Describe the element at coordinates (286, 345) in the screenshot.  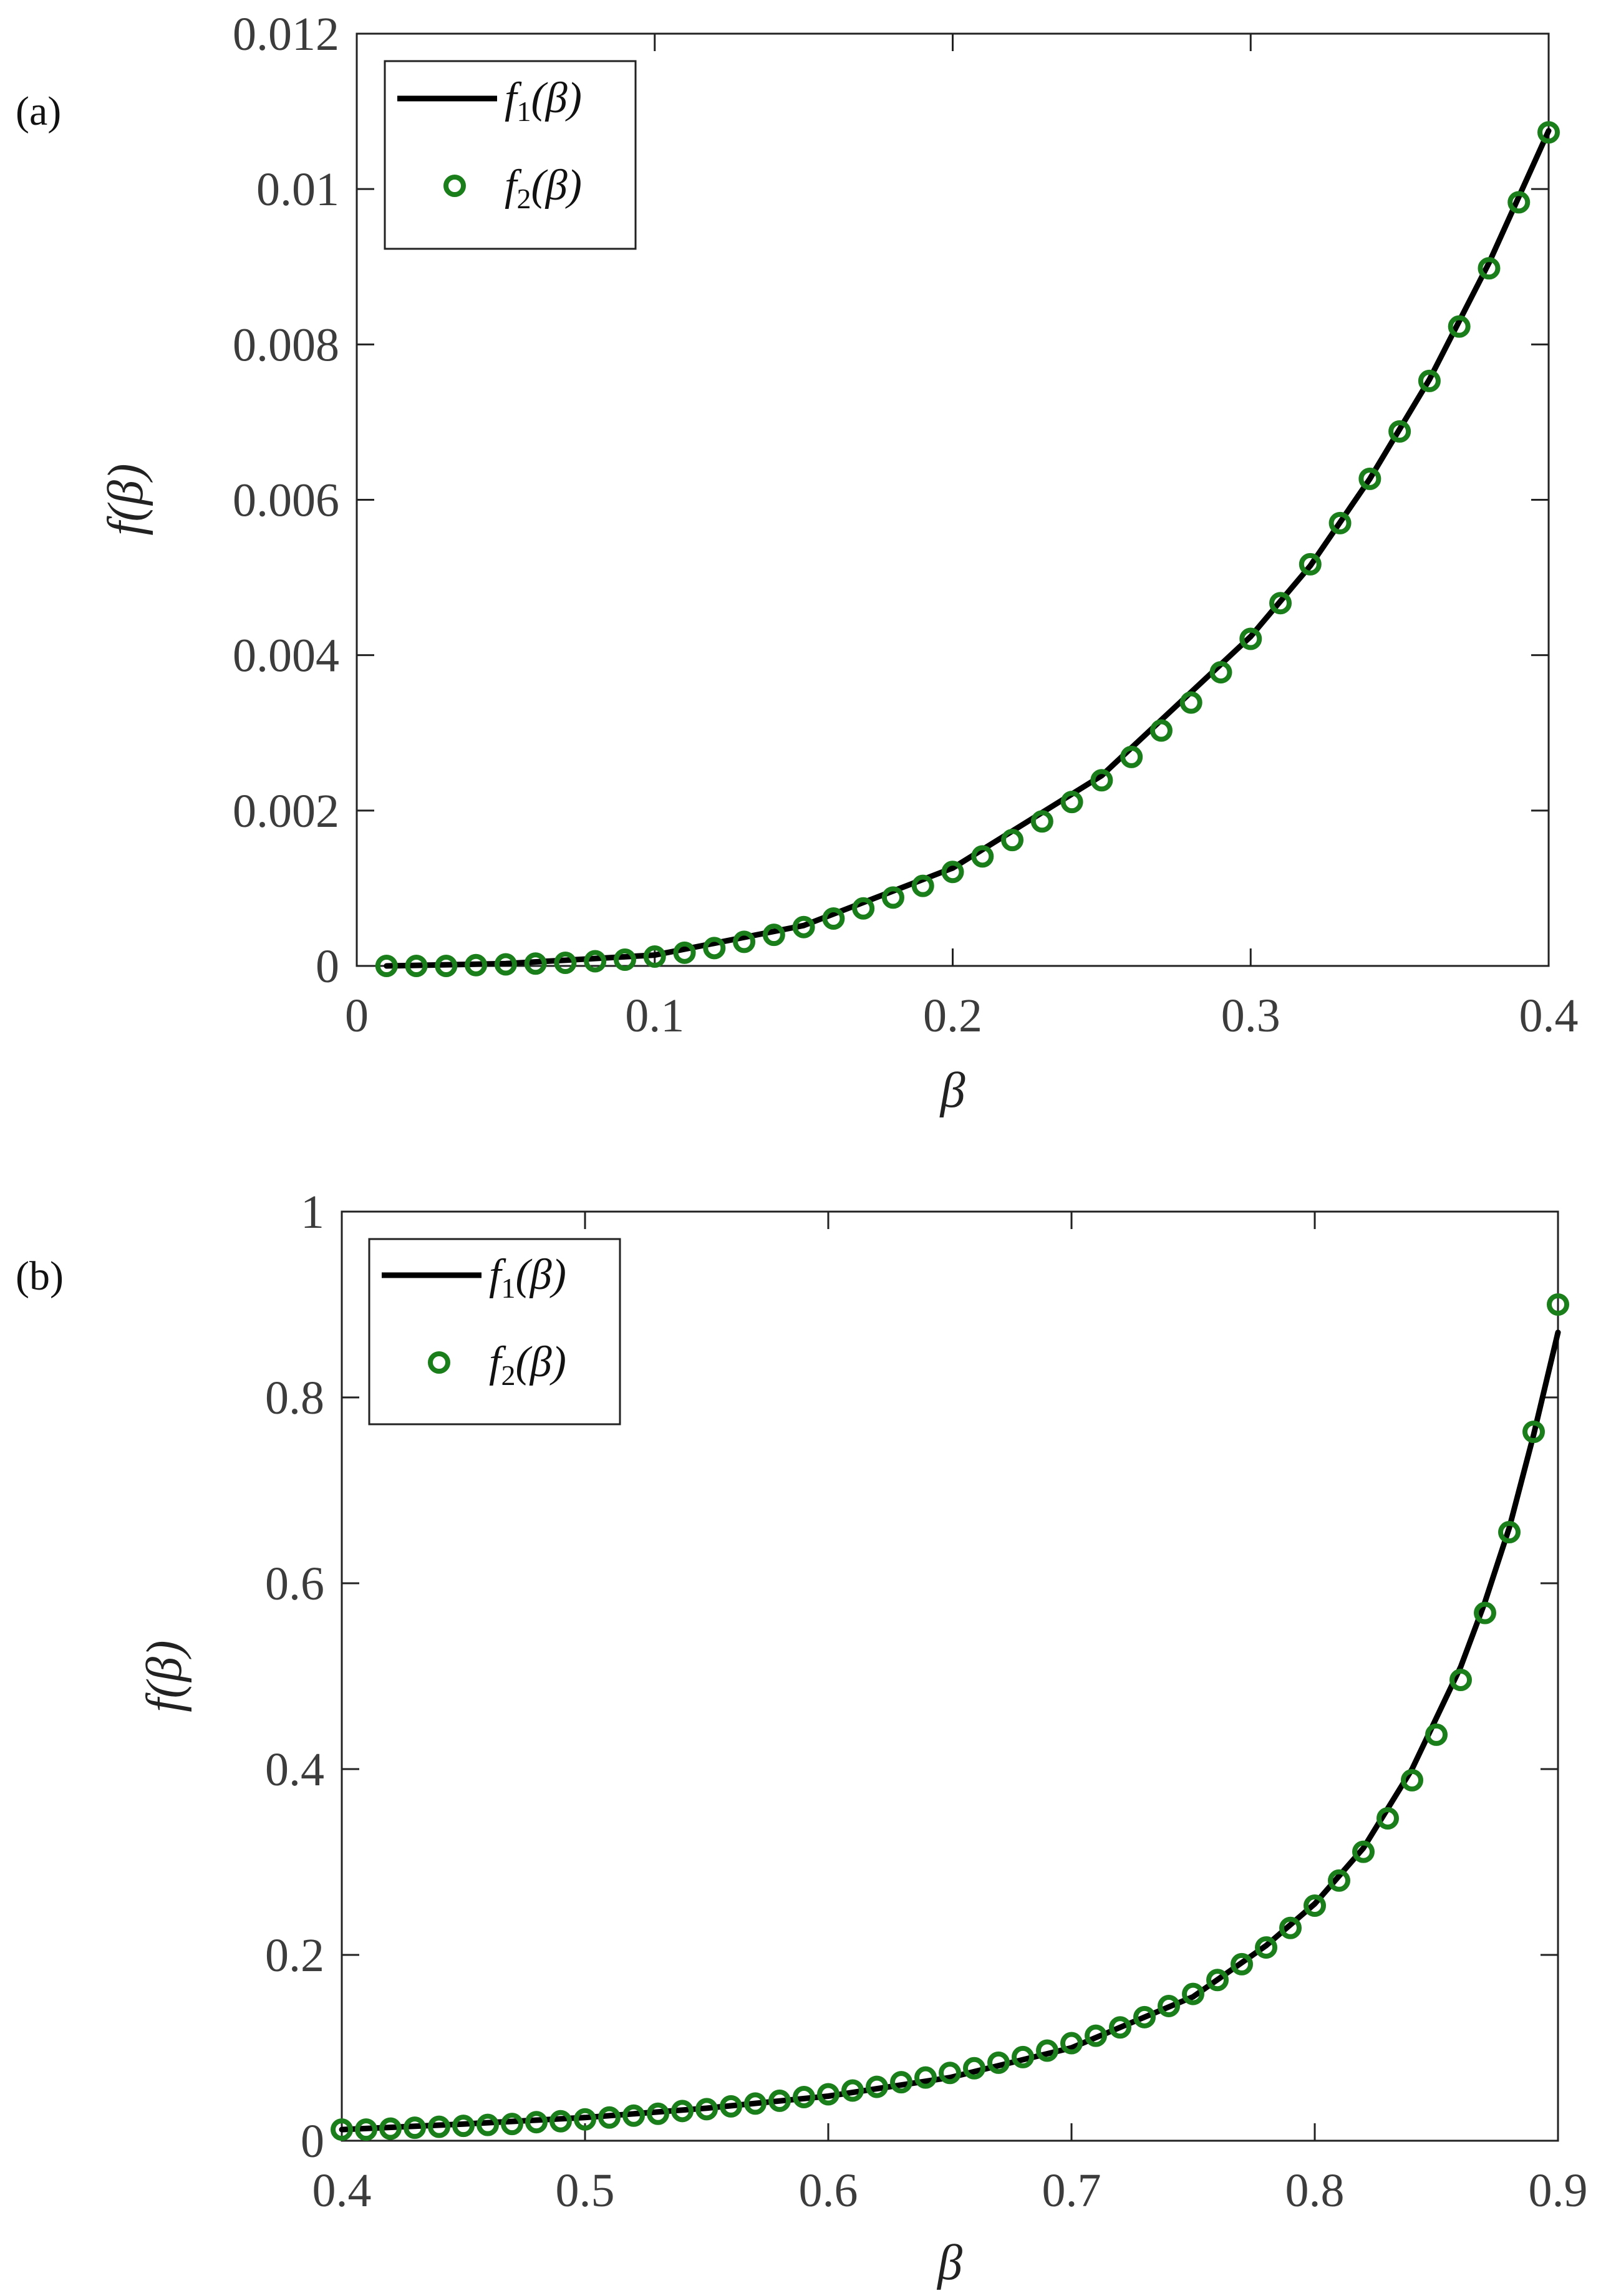
I see `y-tick-label: 0.008` at that location.